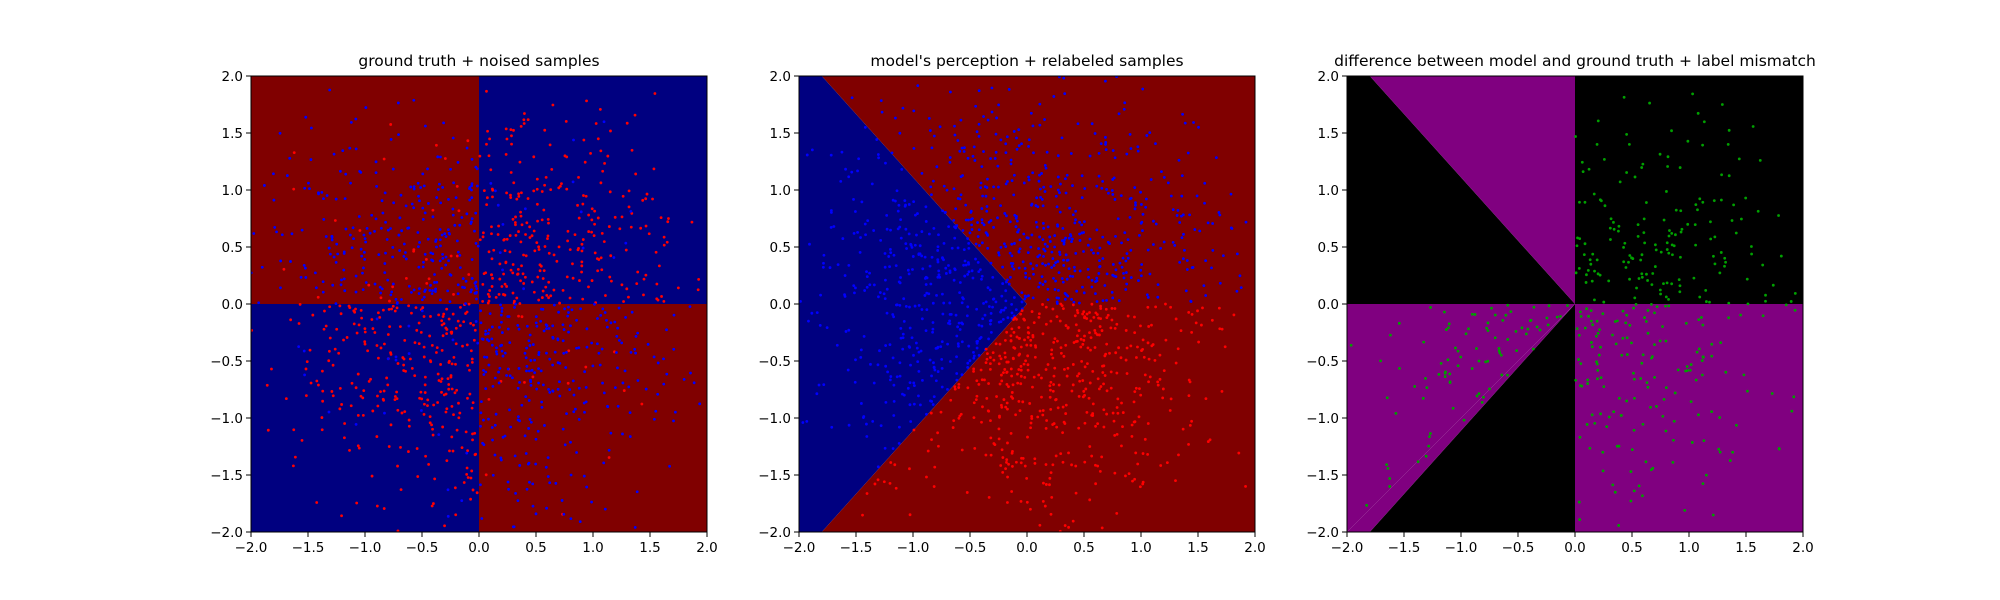  What do you see at coordinates (535, 548) in the screenshot?
I see `x-tick-label: 0.5` at bounding box center [535, 548].